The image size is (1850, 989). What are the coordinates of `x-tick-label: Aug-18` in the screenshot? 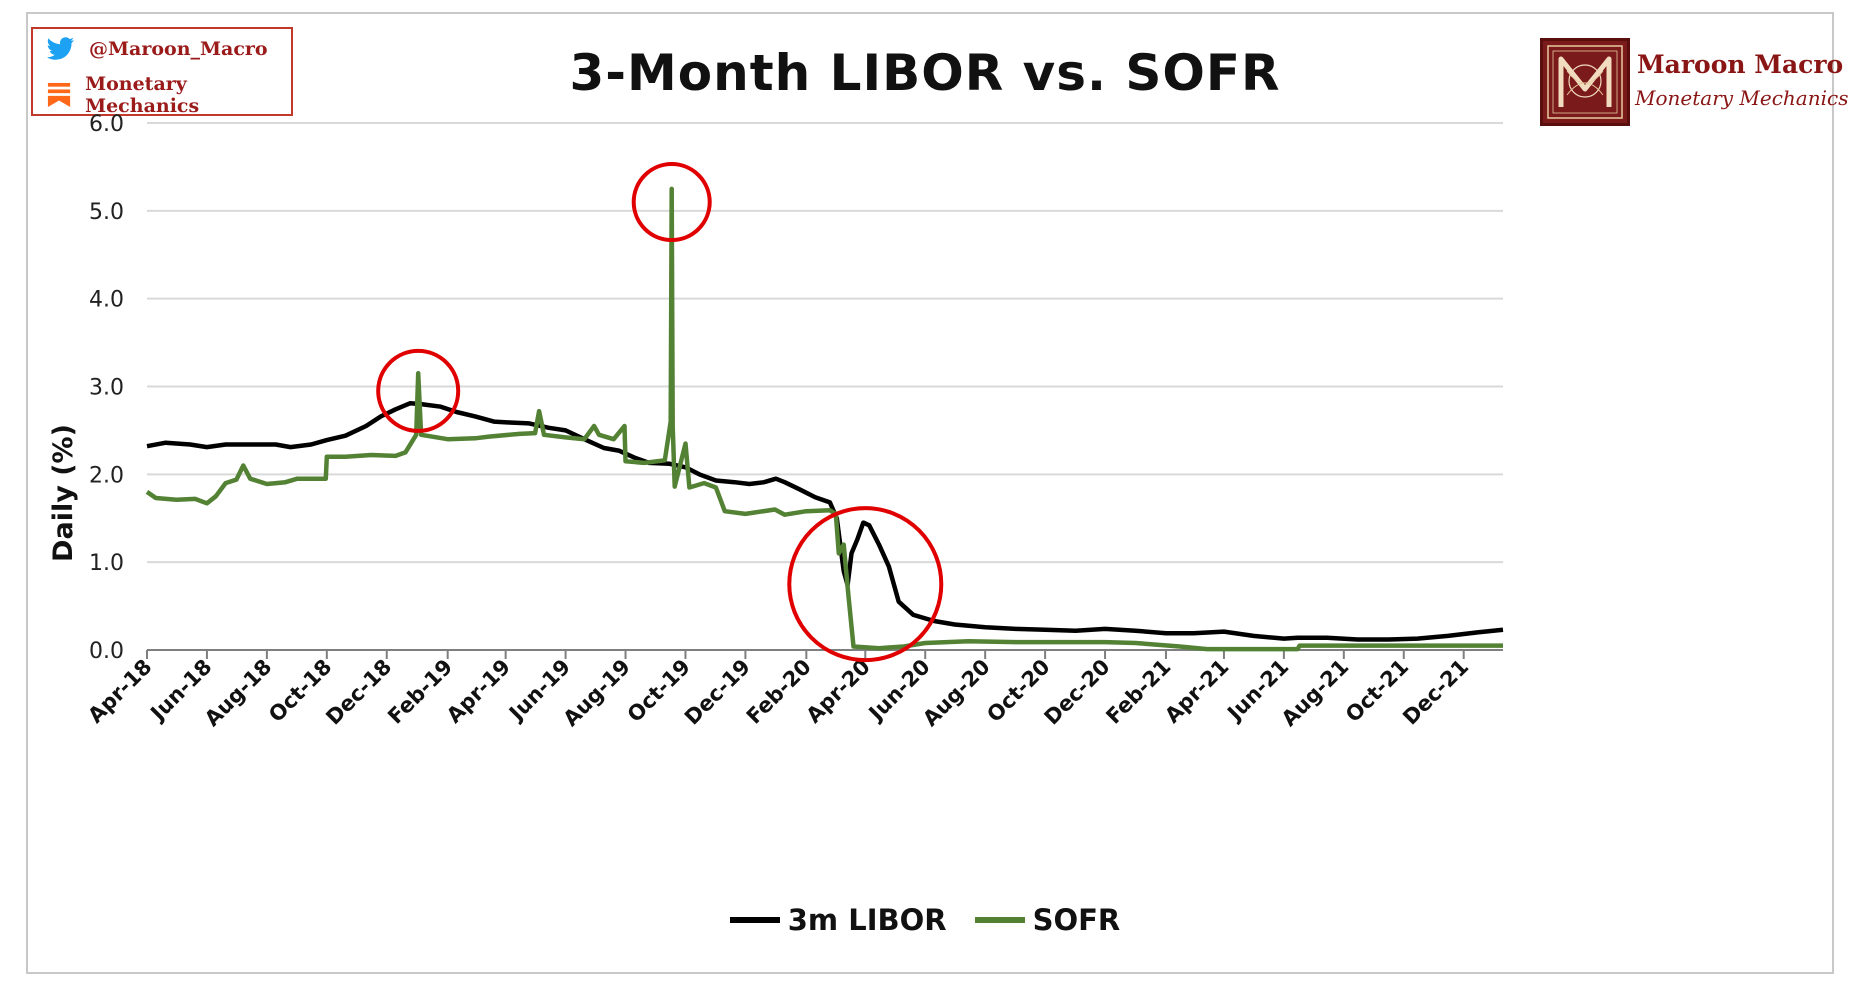 It's located at (238, 693).